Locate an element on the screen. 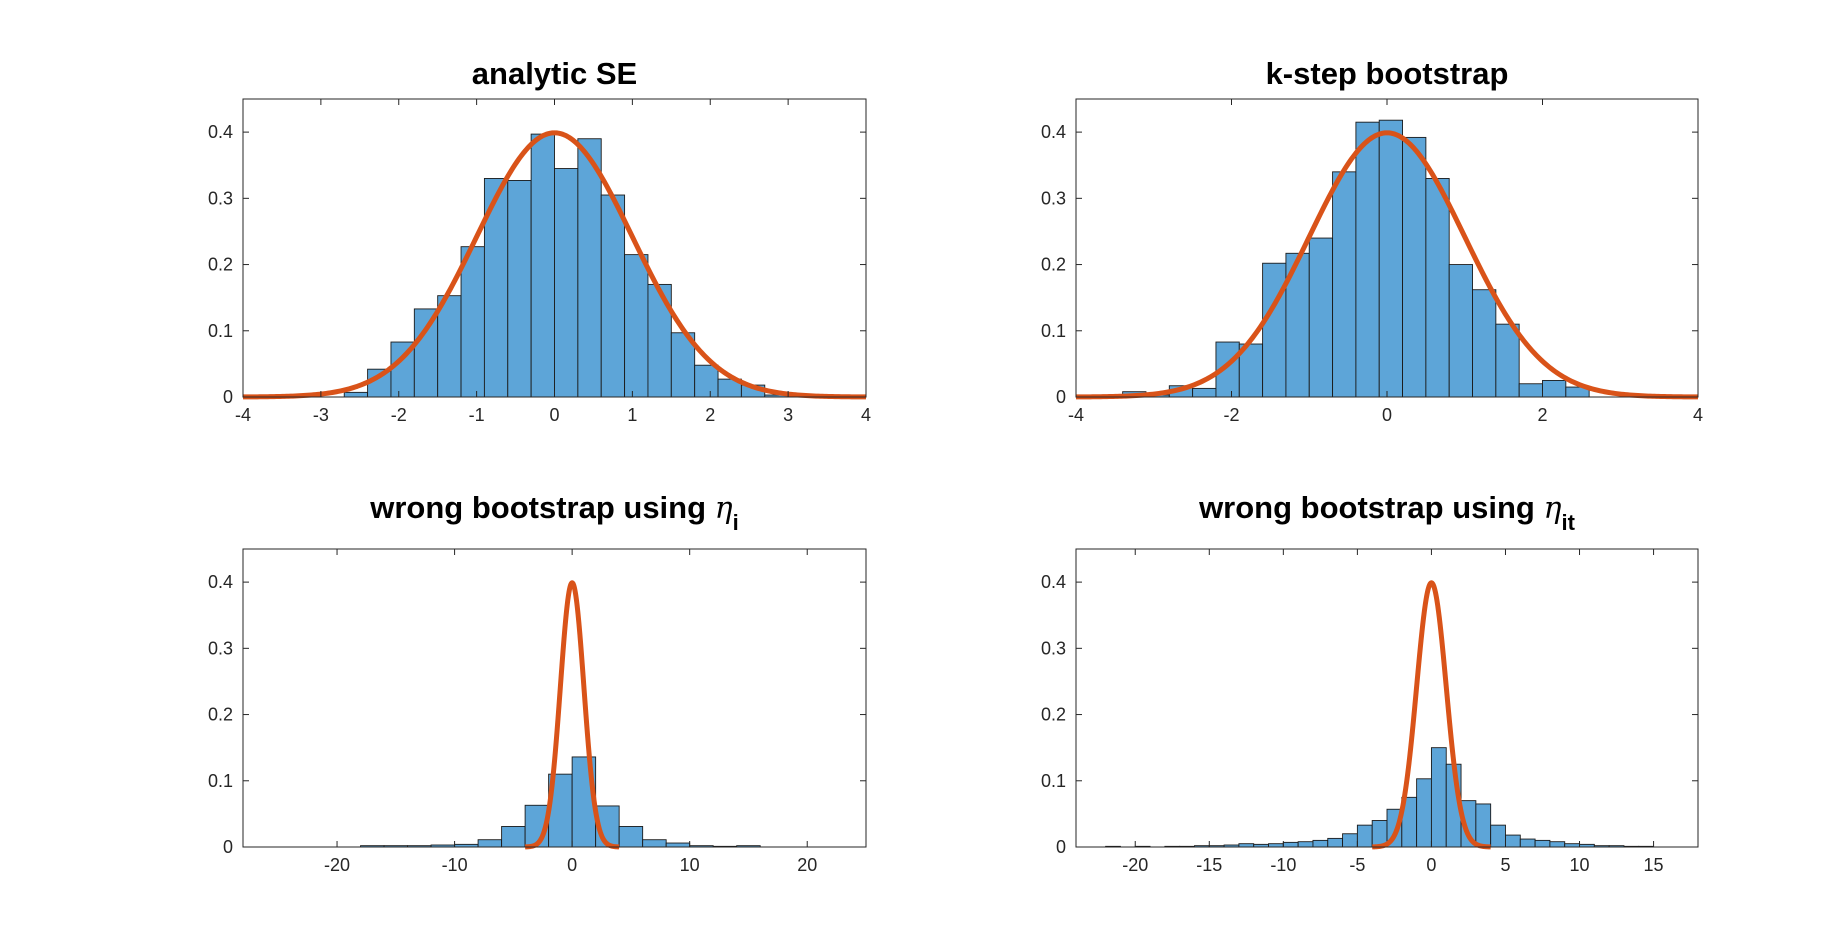 The height and width of the screenshot is (939, 1841). x-tick-label: 15 is located at coordinates (1654, 865).